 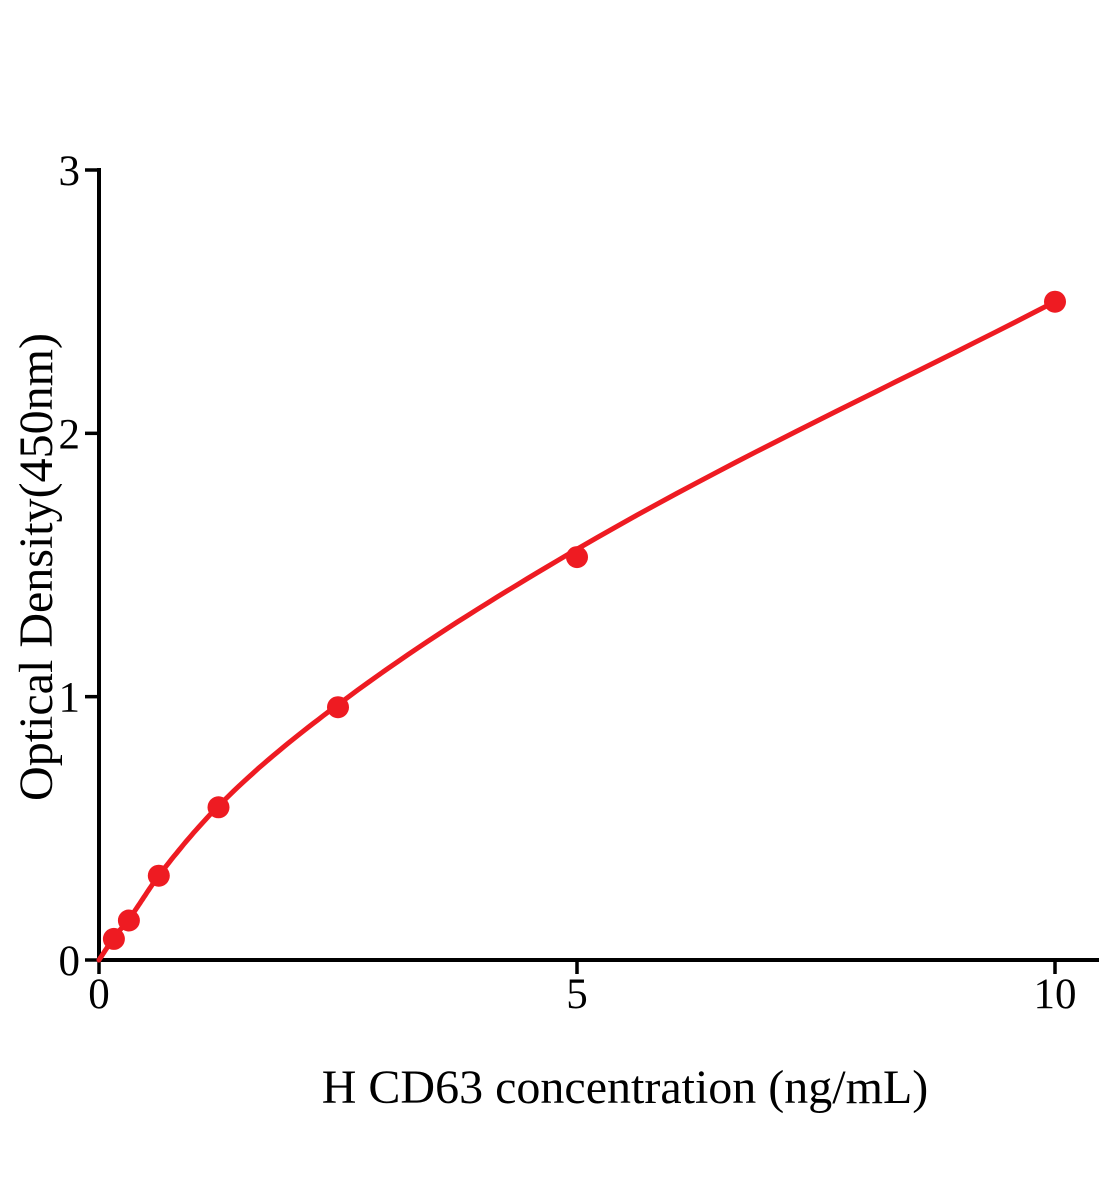 What do you see at coordinates (577, 994) in the screenshot?
I see `x-tick-label: 5` at bounding box center [577, 994].